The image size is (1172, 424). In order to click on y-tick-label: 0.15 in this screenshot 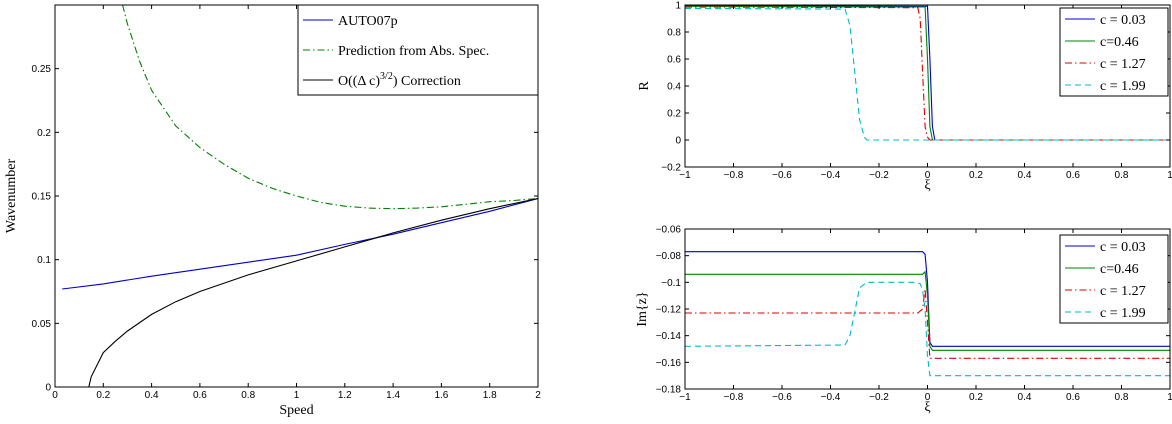, I will do `click(42, 197)`.